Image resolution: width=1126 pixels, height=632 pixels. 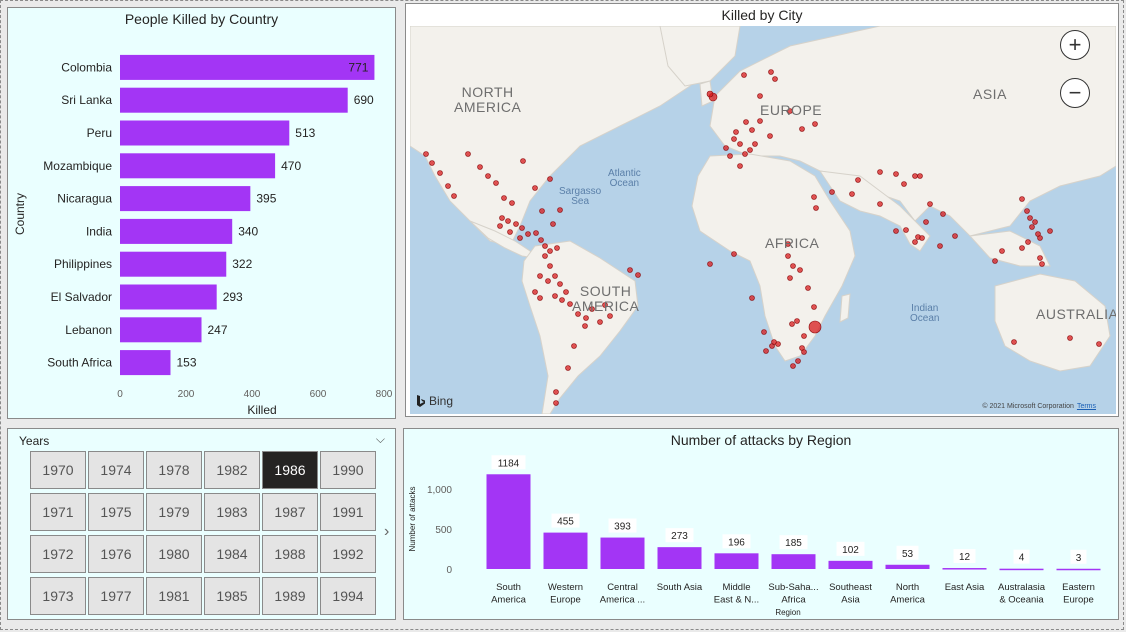 I want to click on year-button: 1974, so click(x=116, y=470).